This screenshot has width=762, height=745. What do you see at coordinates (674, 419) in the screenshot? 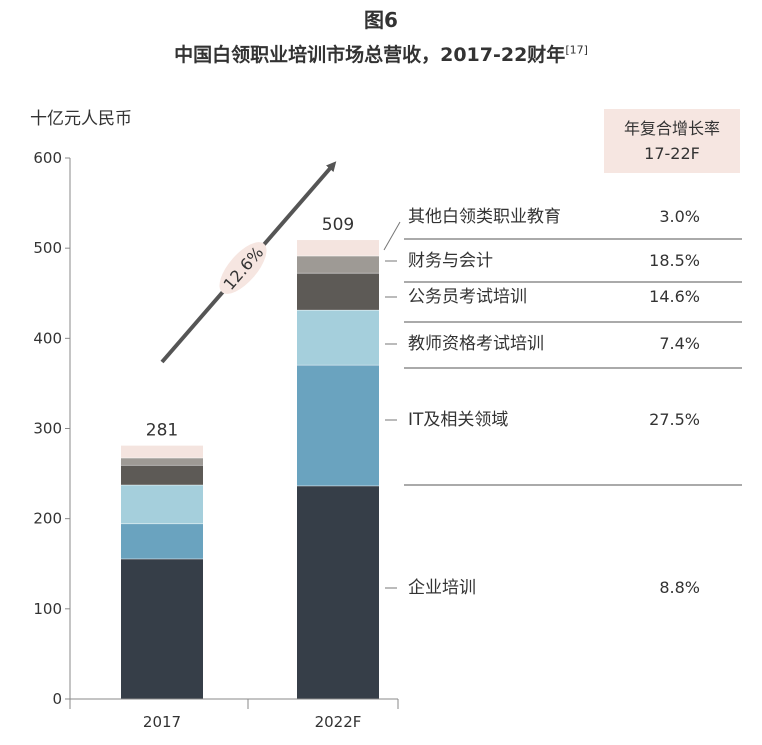
I see `series-cagr-value: 27.5%` at bounding box center [674, 419].